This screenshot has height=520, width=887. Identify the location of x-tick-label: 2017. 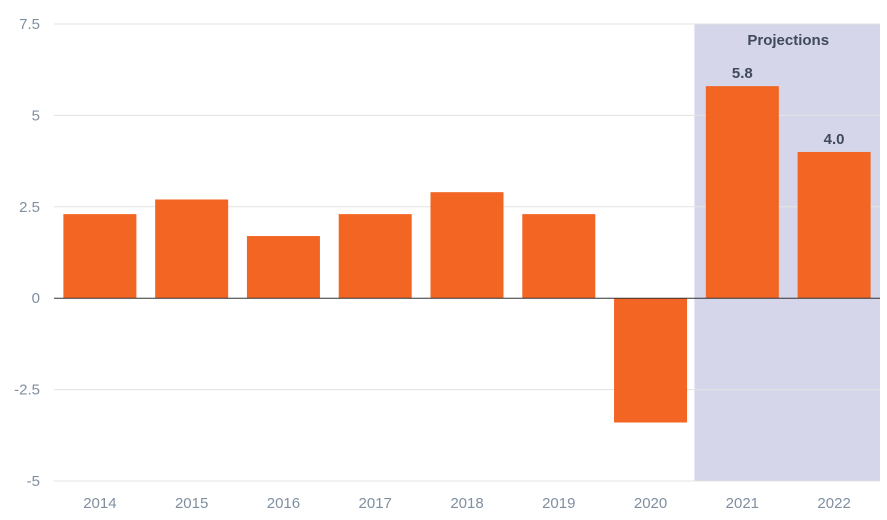
(375, 503).